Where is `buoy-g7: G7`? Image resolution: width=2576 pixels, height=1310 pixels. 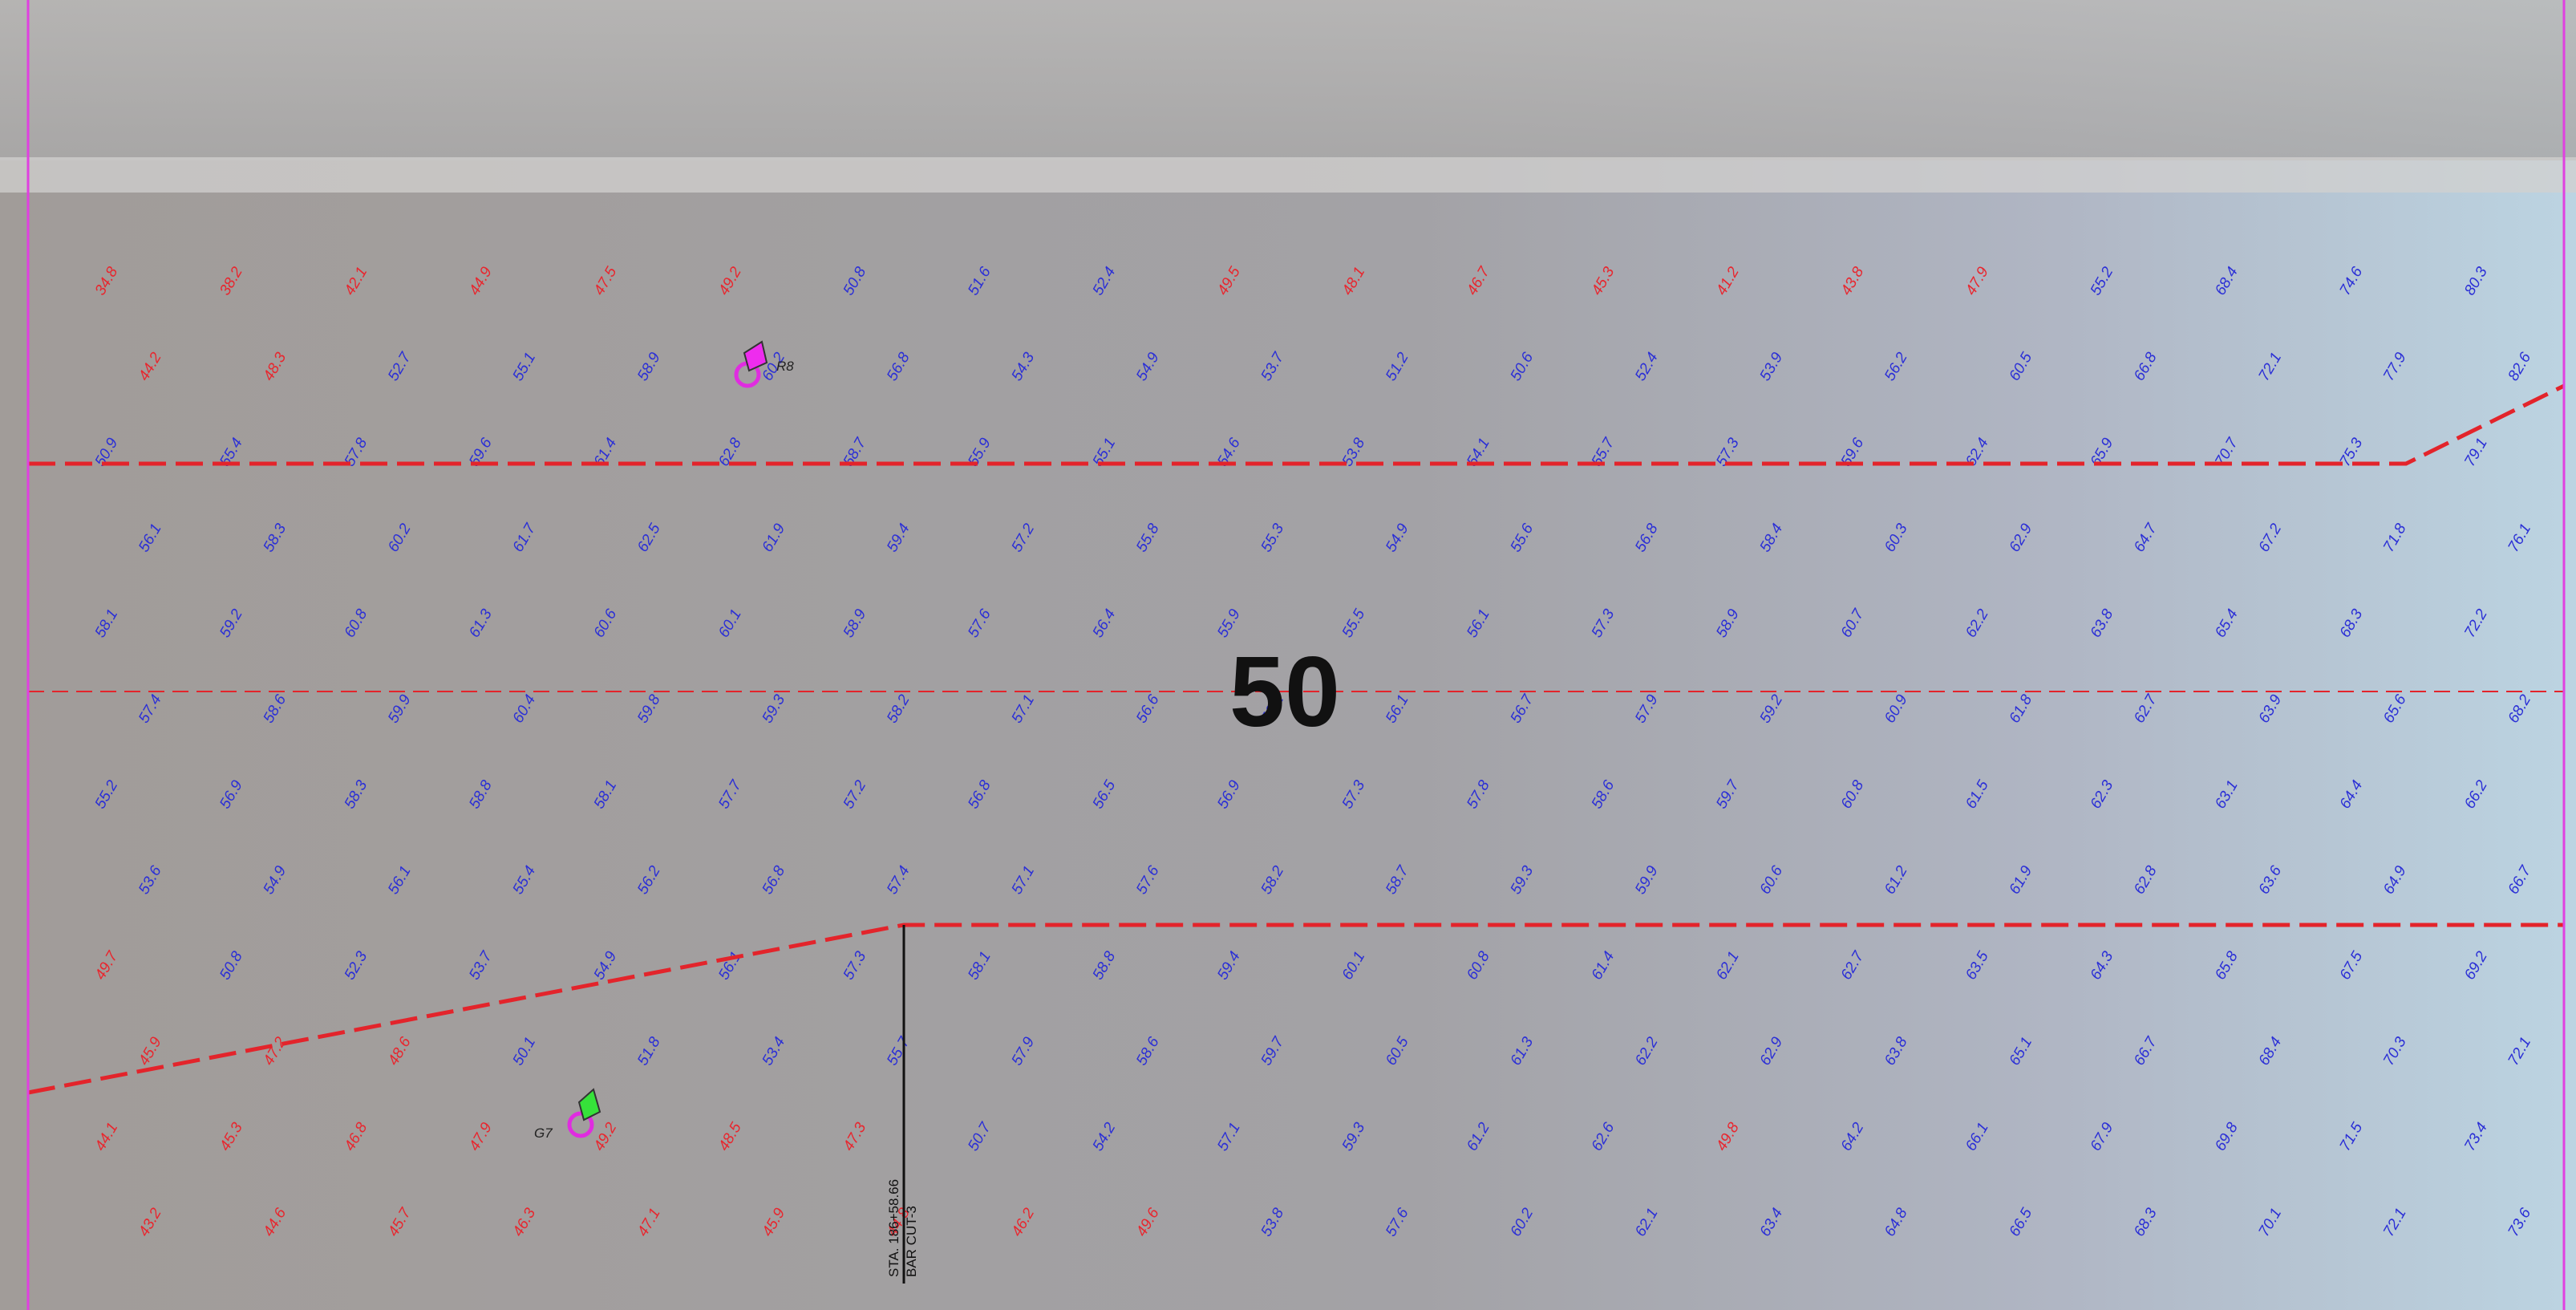
buoy-g7: G7 is located at coordinates (567, 1115).